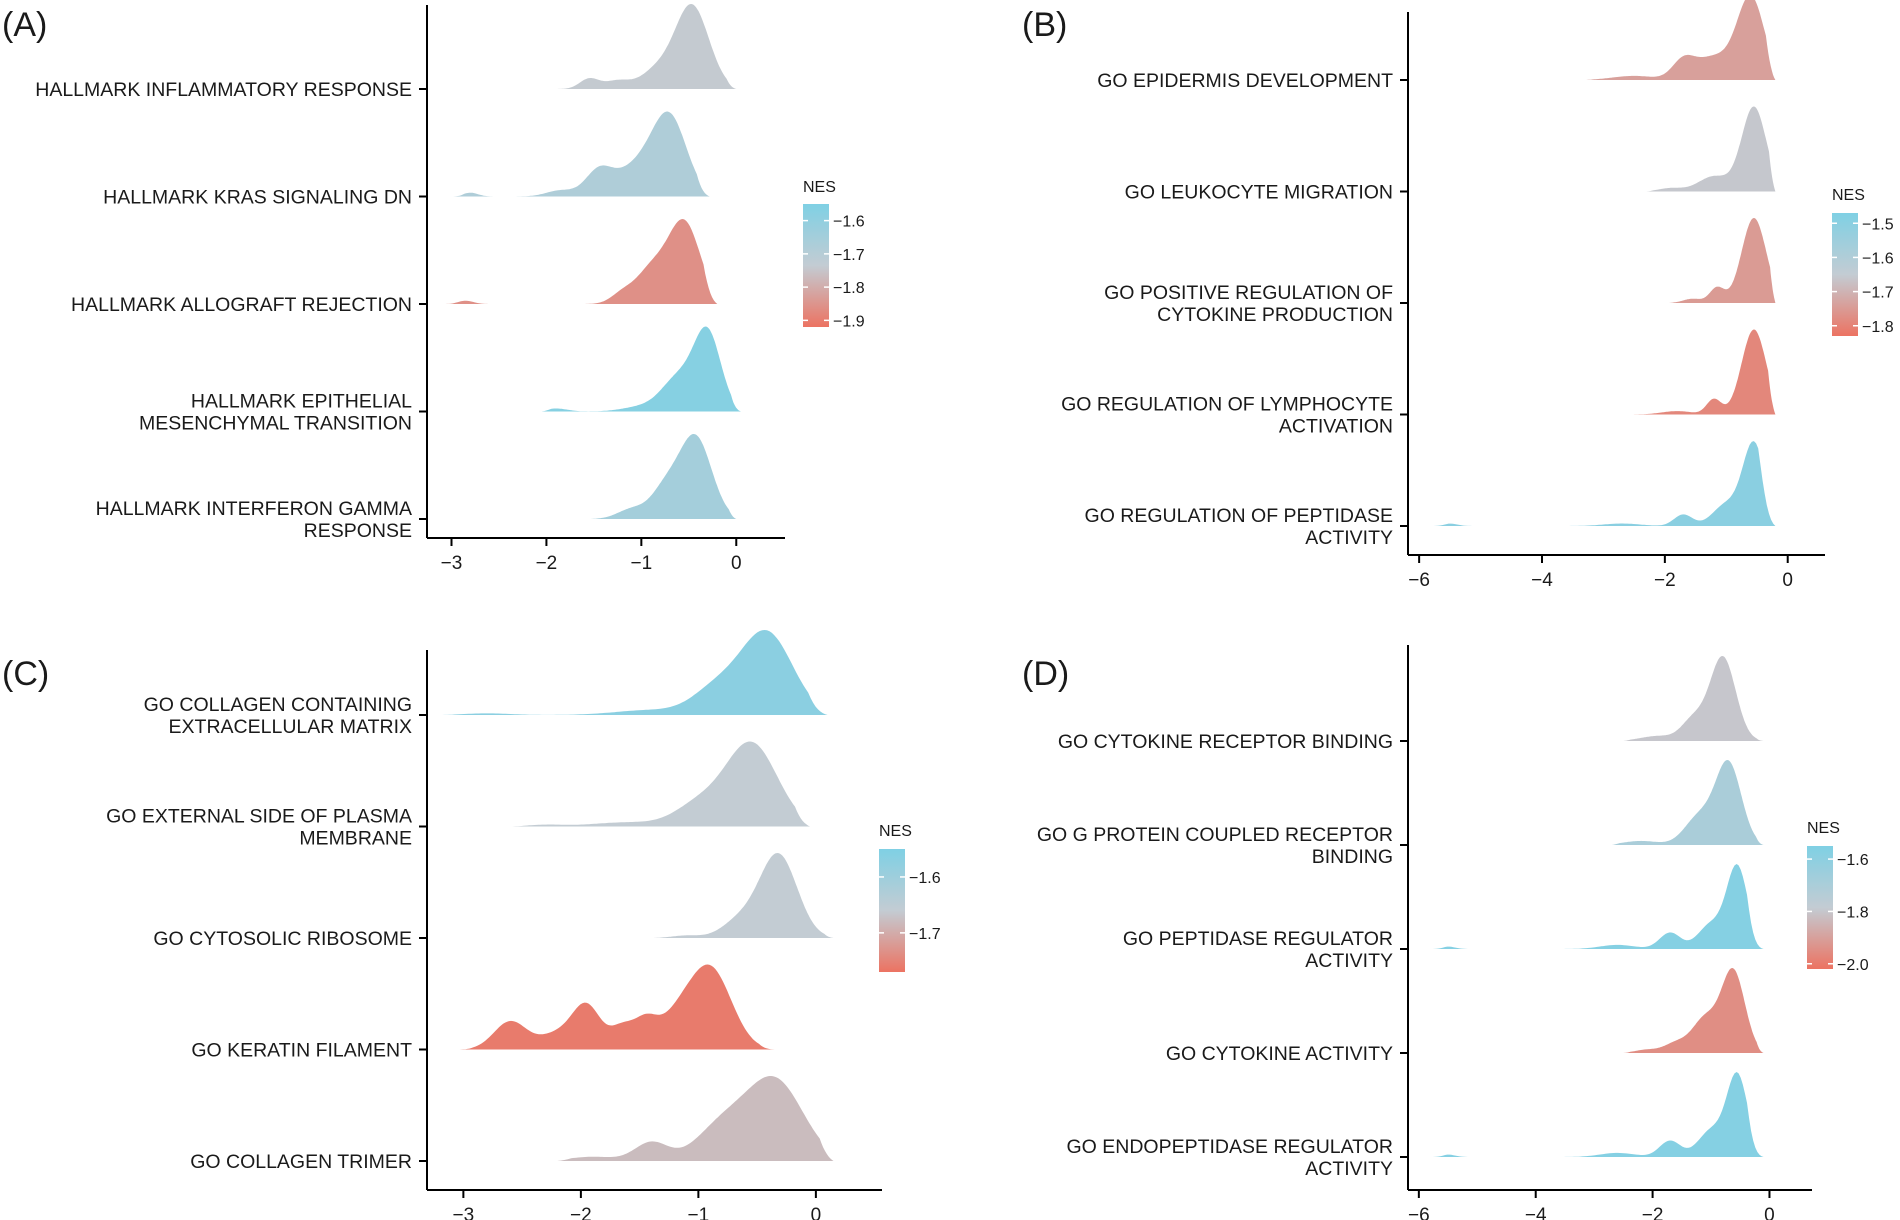  What do you see at coordinates (358, 531) in the screenshot?
I see `row-label-a-5-line2: RESPONSE` at bounding box center [358, 531].